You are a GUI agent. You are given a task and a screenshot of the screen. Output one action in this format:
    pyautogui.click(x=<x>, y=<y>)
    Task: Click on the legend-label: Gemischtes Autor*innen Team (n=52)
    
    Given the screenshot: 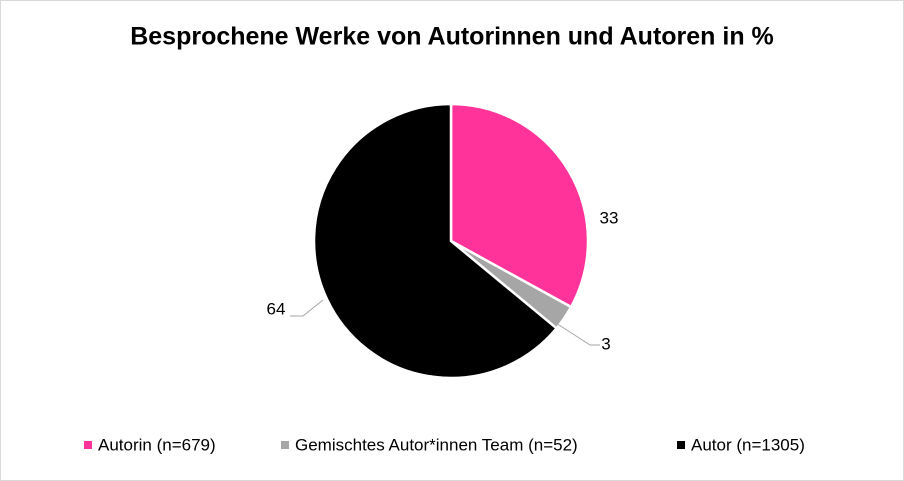 What is the action you would take?
    pyautogui.click(x=436, y=444)
    